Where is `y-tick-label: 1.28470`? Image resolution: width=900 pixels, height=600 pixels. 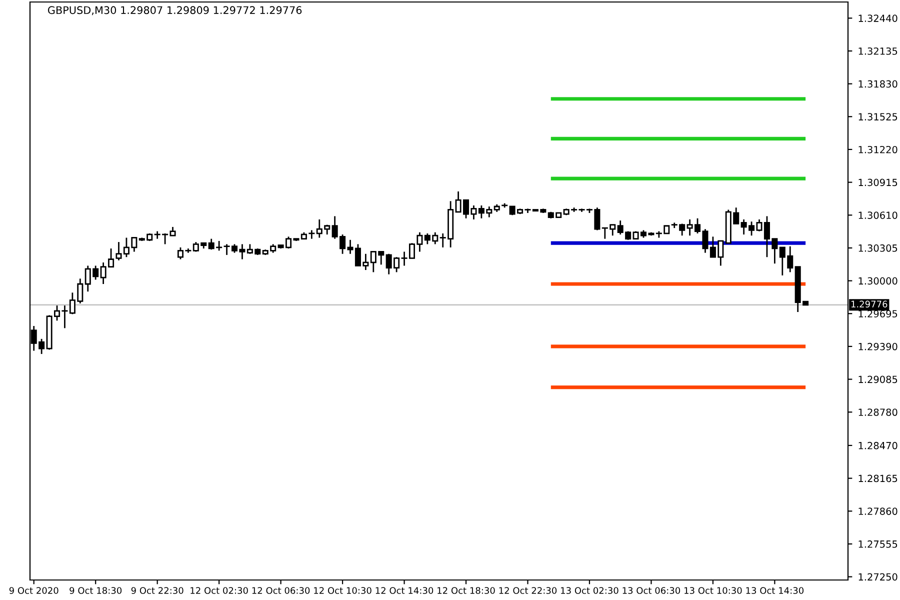 y-tick-label: 1.28470 is located at coordinates (878, 446).